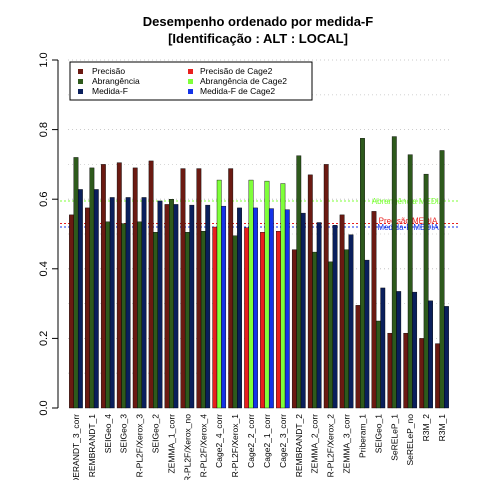  I want to click on x-category-label: SeRELeP_1, so click(394, 437).